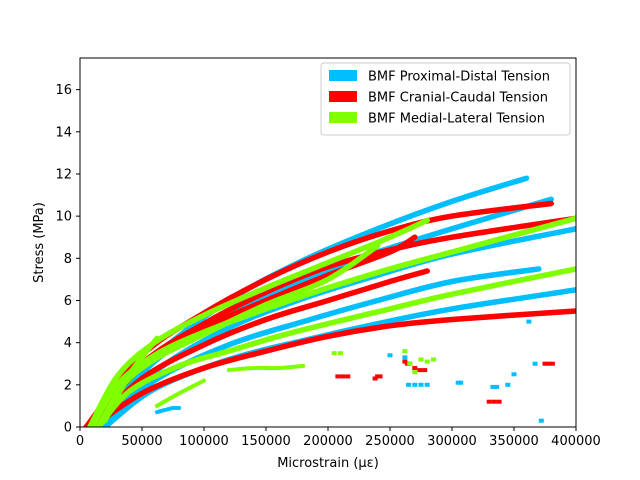  I want to click on y-axis-label: Stress (MPa), so click(39, 242).